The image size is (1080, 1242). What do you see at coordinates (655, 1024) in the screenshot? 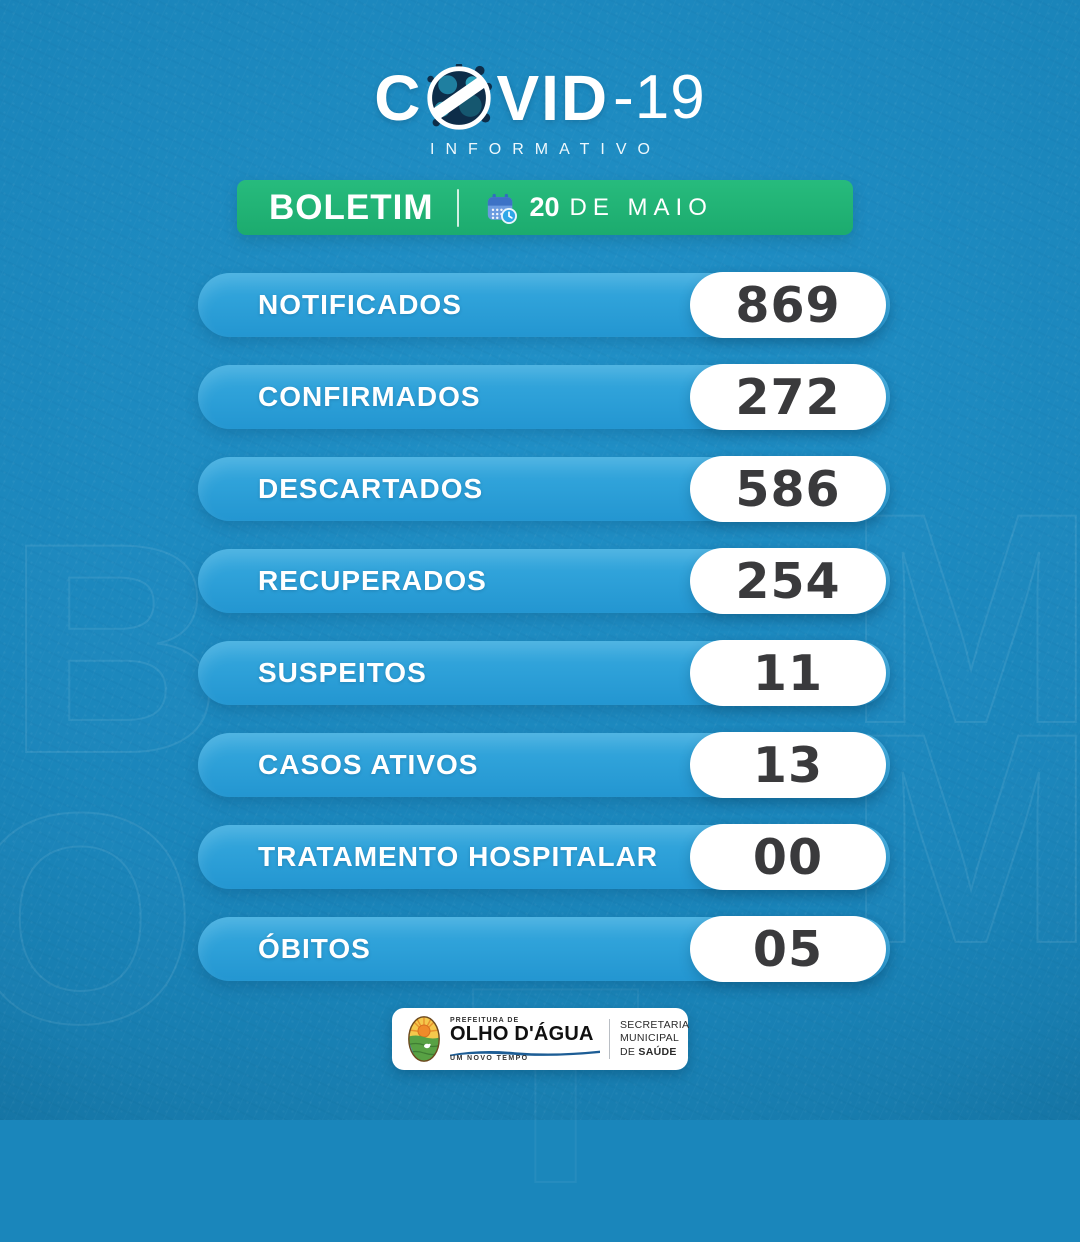
I see `secretaria-line: SECRETARIA` at bounding box center [655, 1024].